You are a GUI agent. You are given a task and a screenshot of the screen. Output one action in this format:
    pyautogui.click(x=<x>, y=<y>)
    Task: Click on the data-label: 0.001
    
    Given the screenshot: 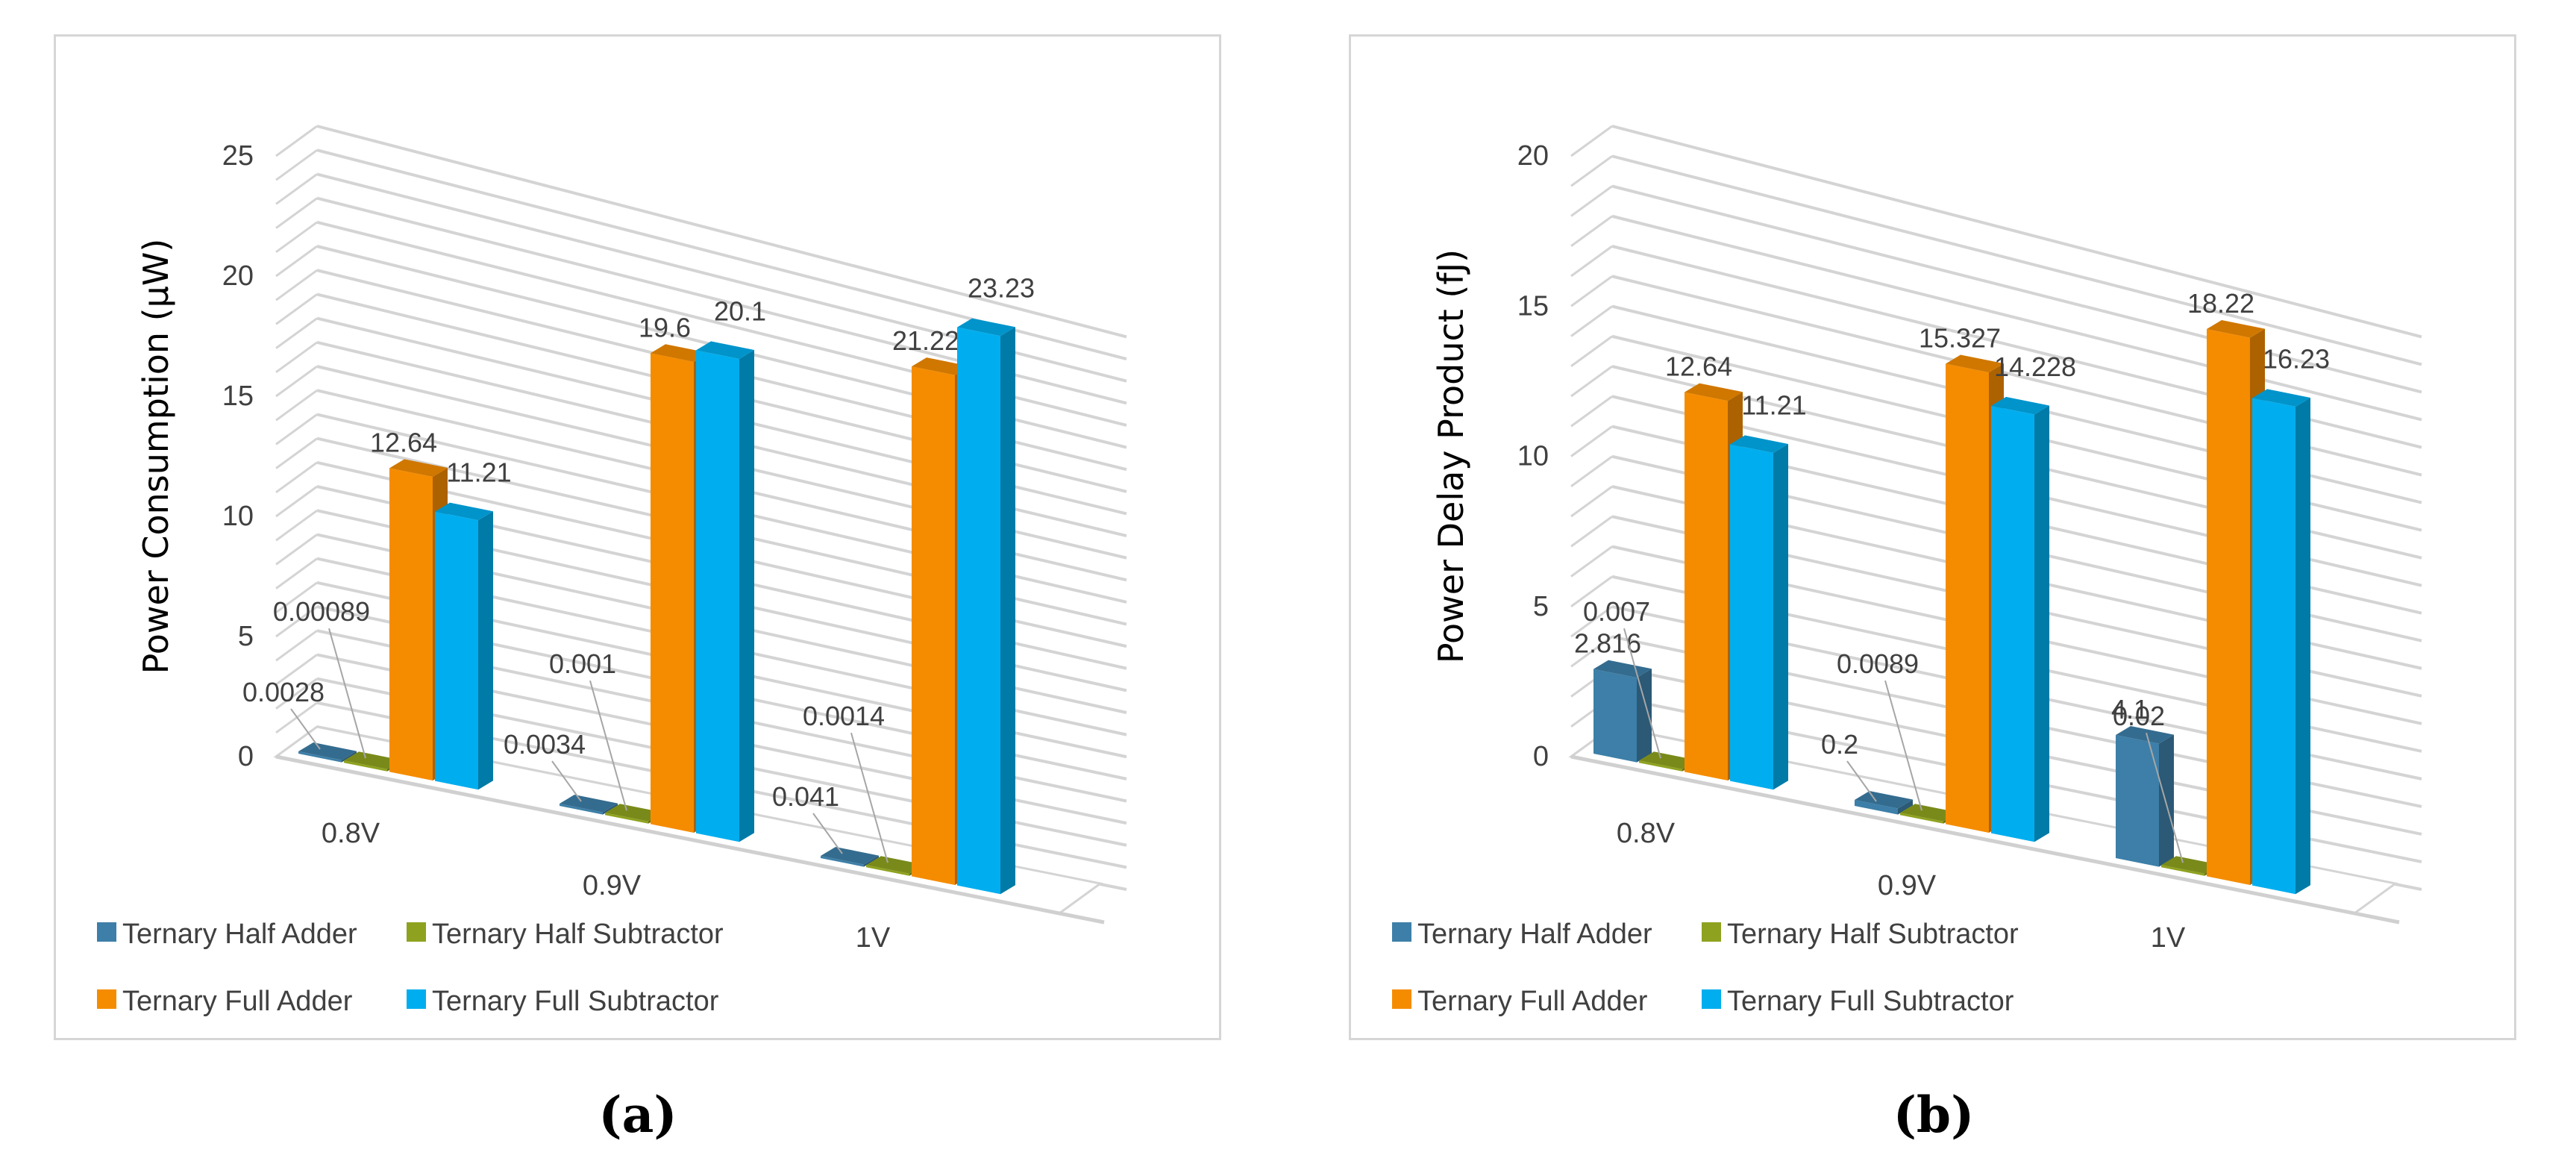 What is the action you would take?
    pyautogui.click(x=582, y=663)
    